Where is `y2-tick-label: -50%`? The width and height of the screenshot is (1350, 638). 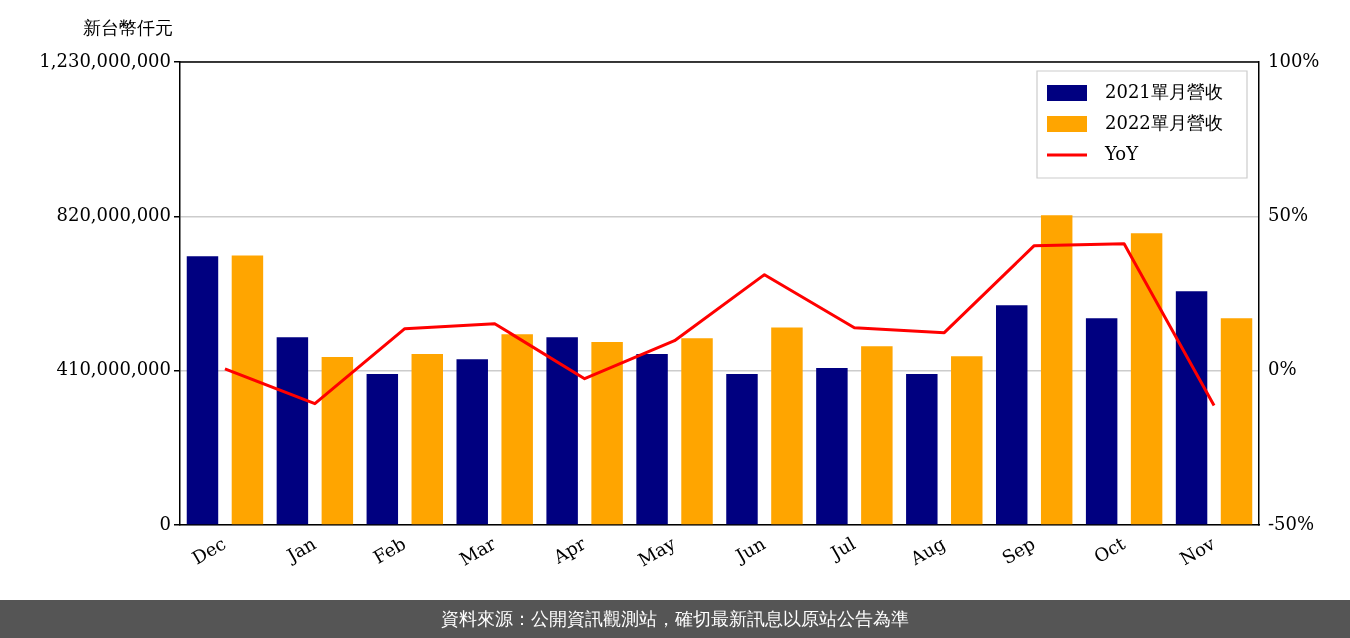
y2-tick-label: -50% is located at coordinates (1291, 523).